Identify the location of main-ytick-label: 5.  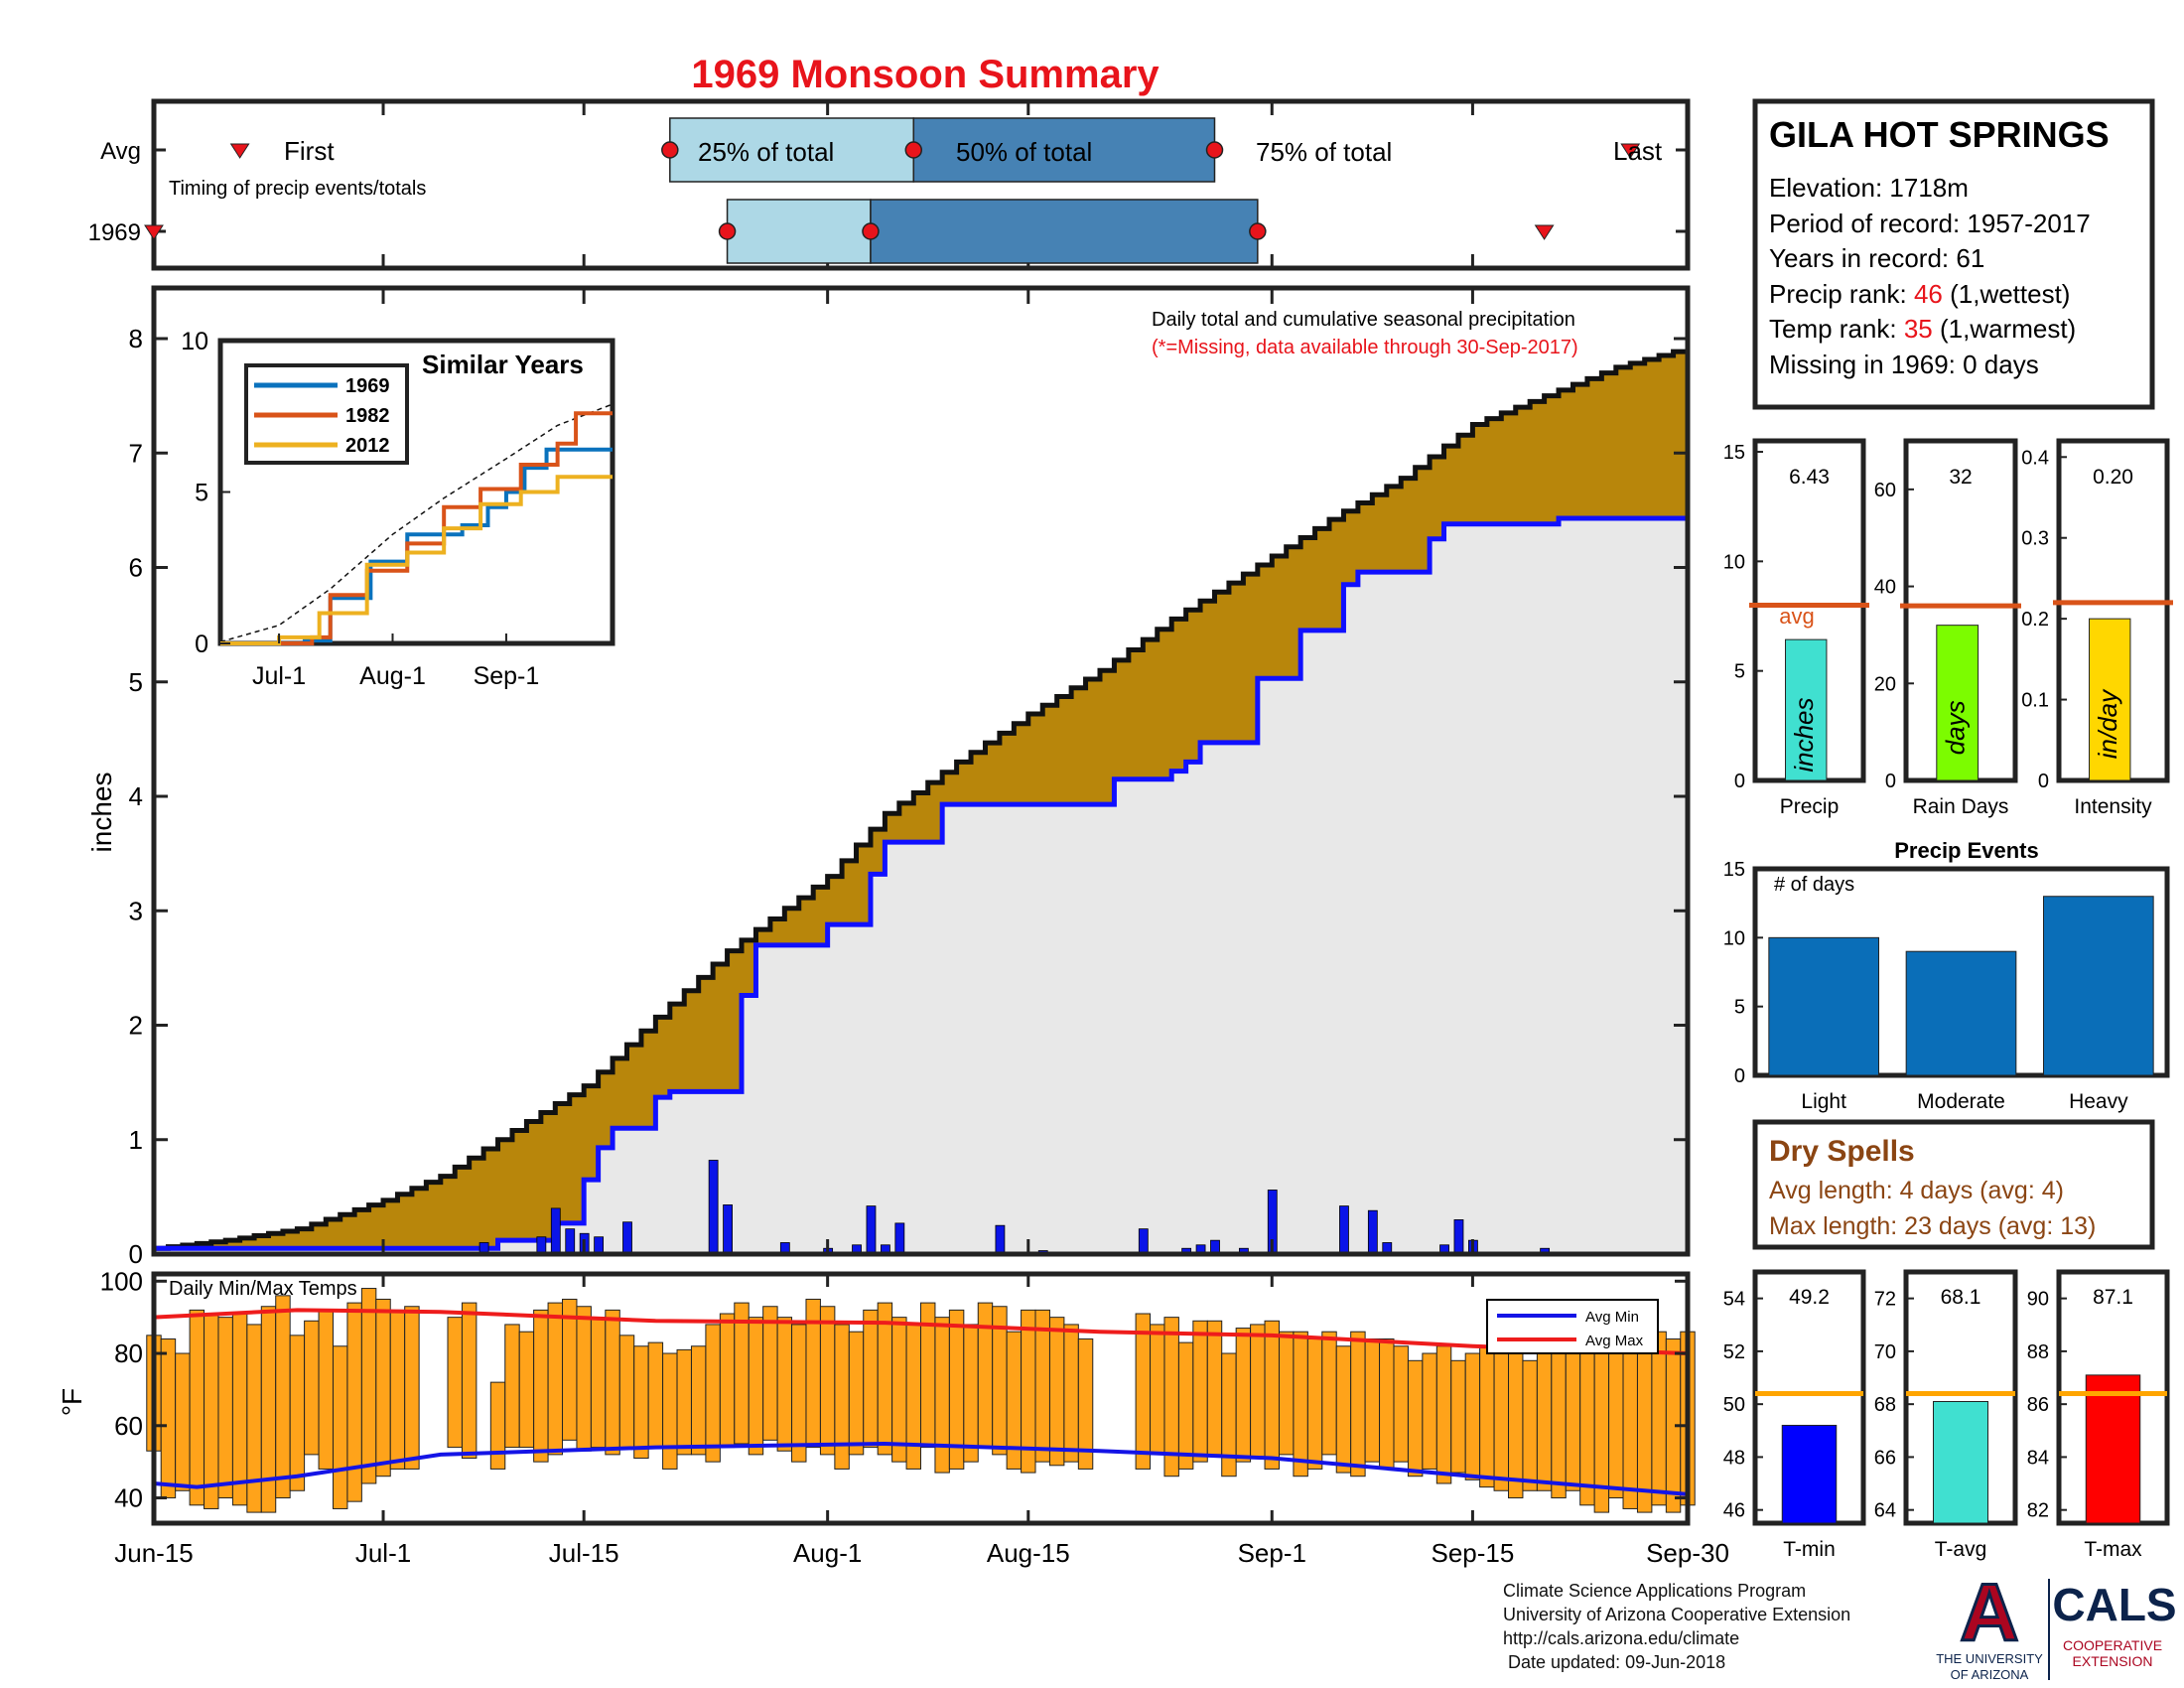
(136, 682).